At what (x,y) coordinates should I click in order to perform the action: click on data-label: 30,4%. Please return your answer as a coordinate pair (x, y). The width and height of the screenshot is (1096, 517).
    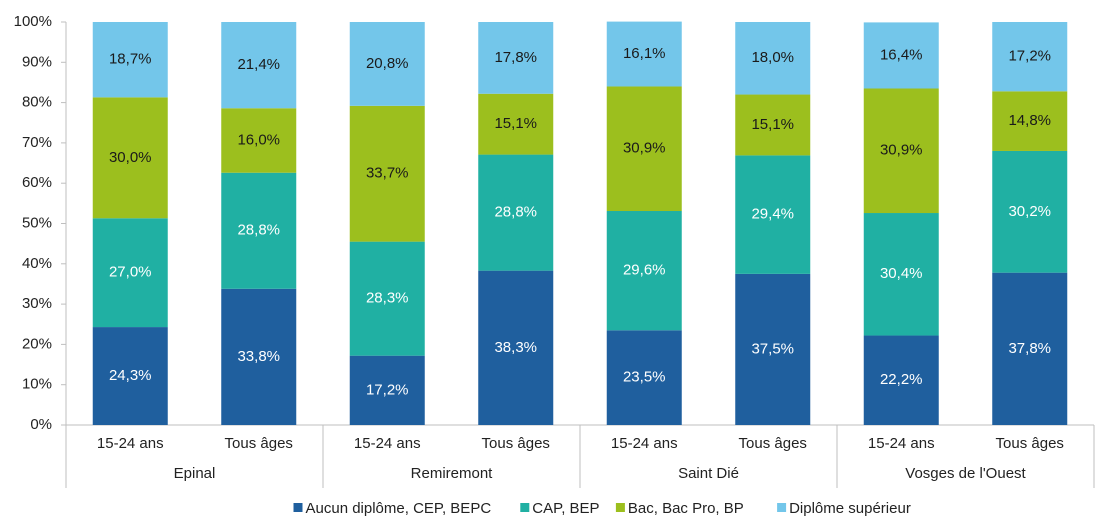
    Looking at the image, I should click on (901, 273).